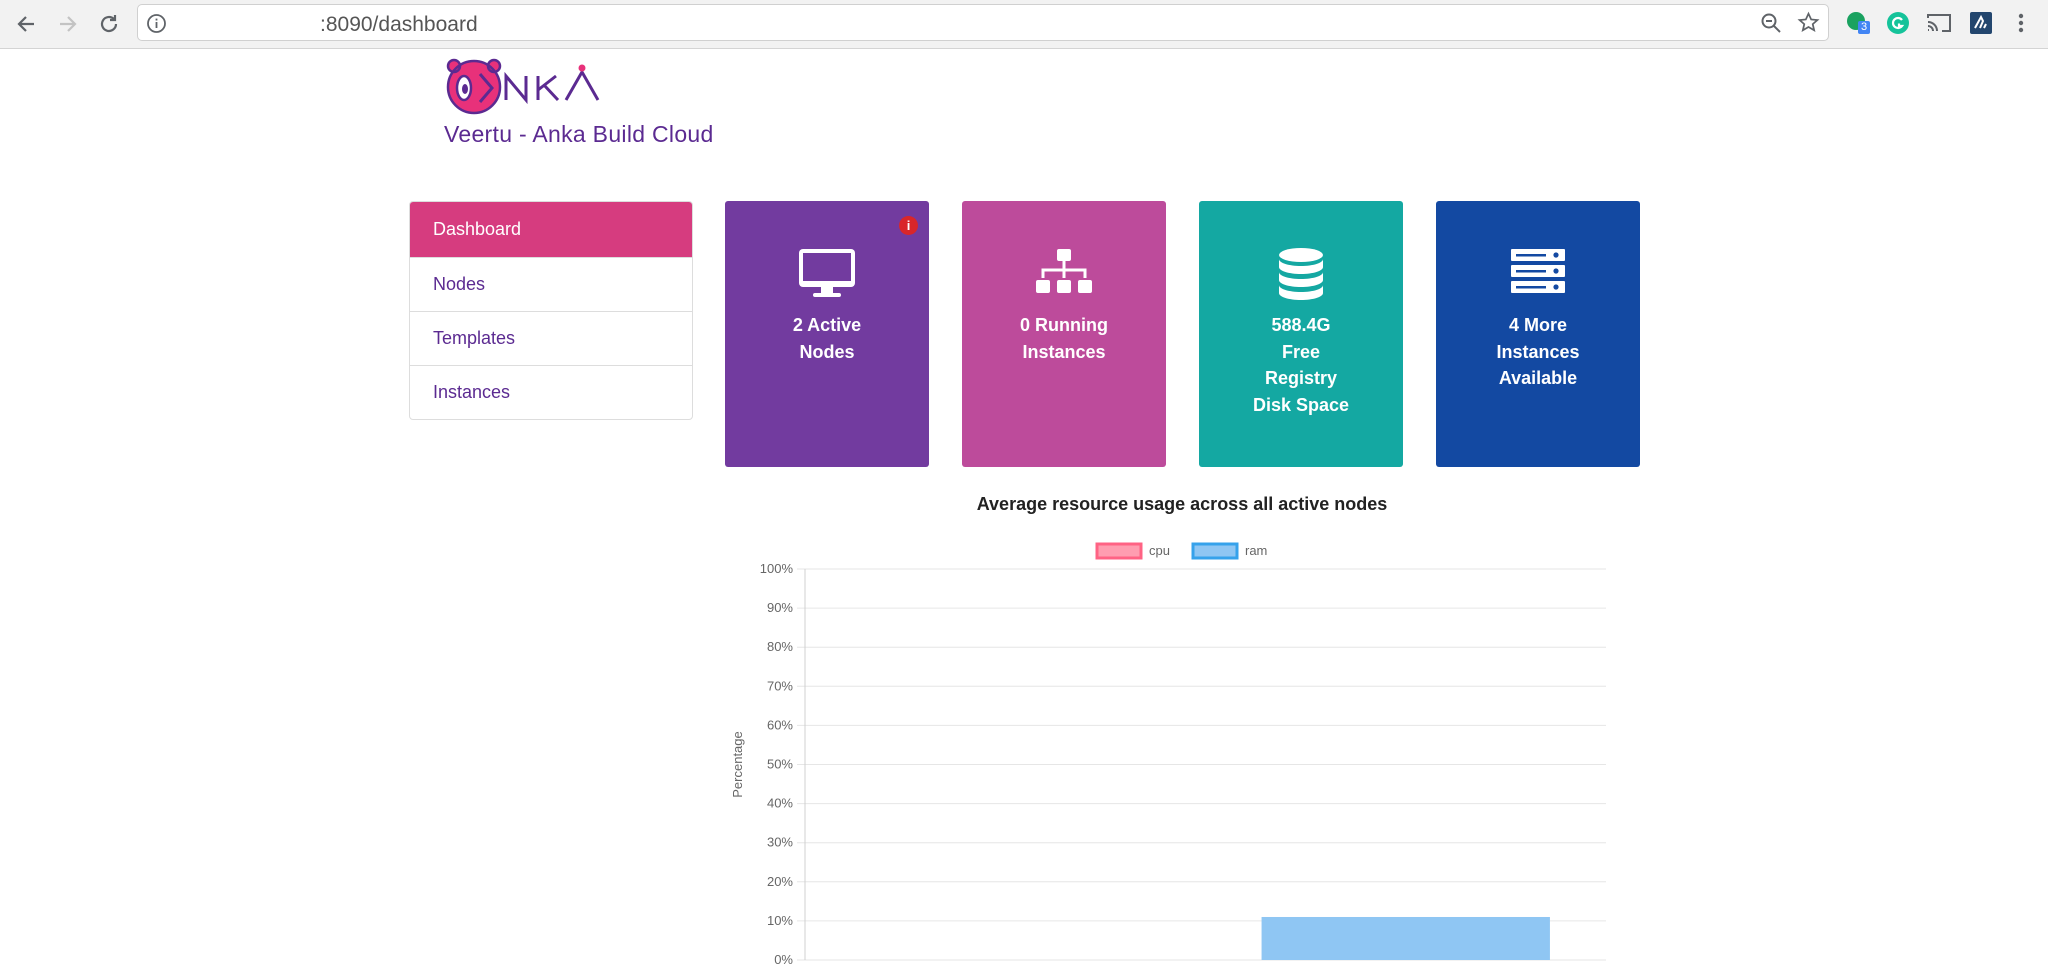 Image resolution: width=2048 pixels, height=966 pixels. I want to click on y-tick-label: 0%, so click(783, 959).